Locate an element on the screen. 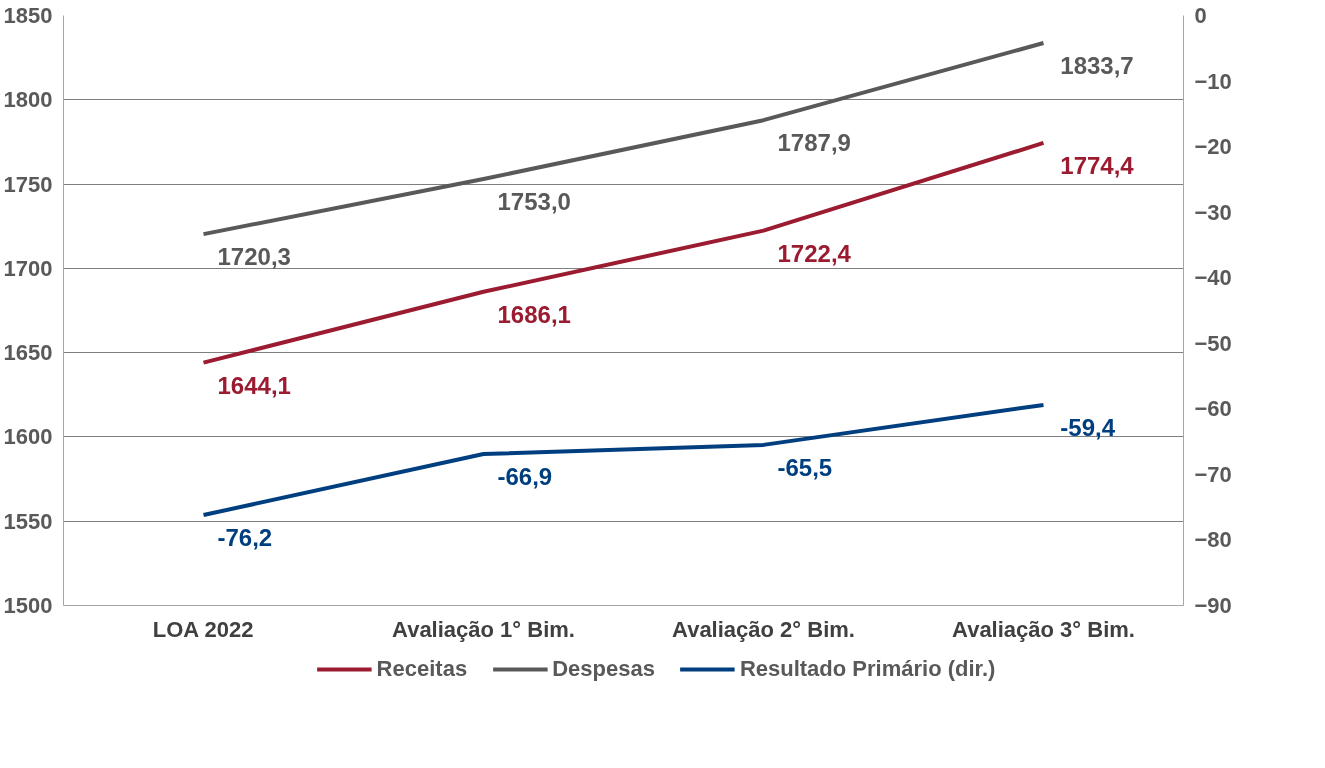 The height and width of the screenshot is (768, 1325). y2-tick-label: −20 is located at coordinates (1213, 147).